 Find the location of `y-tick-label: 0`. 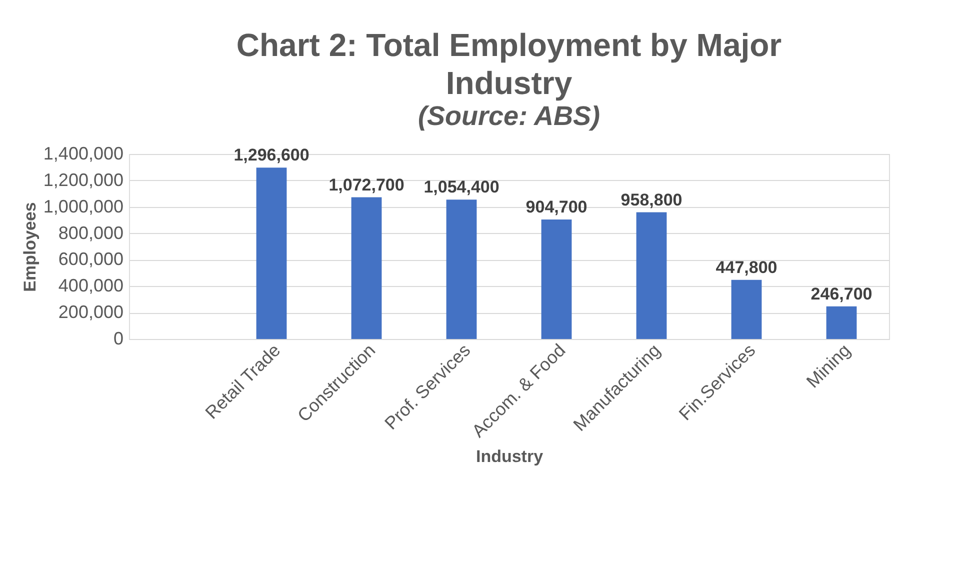

y-tick-label: 0 is located at coordinates (118, 338).